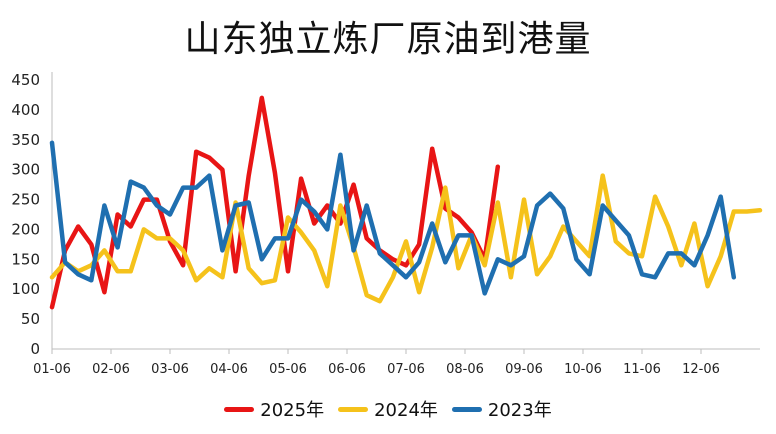  I want to click on legend-swatch-2025, so click(239, 409).